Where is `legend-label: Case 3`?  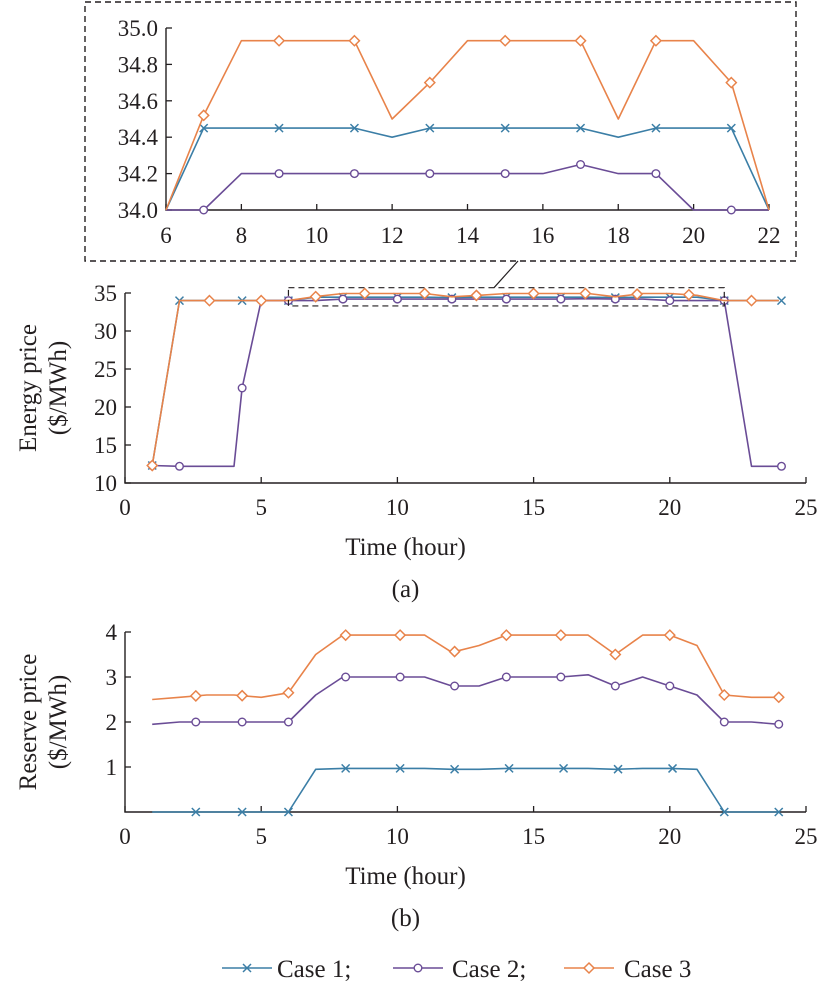 legend-label: Case 3 is located at coordinates (657, 969).